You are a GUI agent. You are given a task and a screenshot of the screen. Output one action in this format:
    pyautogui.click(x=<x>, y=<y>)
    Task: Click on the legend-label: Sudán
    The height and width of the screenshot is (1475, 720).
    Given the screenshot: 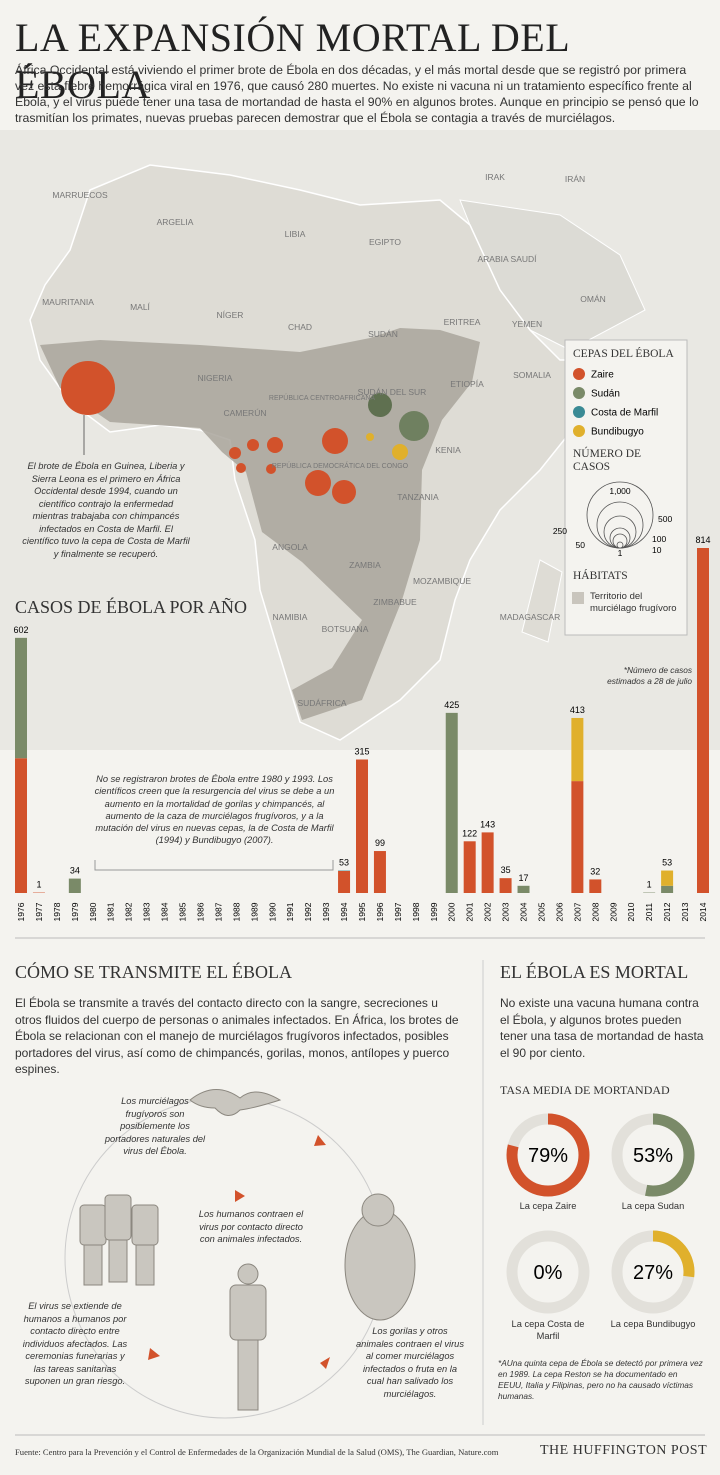 What is the action you would take?
    pyautogui.click(x=605, y=394)
    